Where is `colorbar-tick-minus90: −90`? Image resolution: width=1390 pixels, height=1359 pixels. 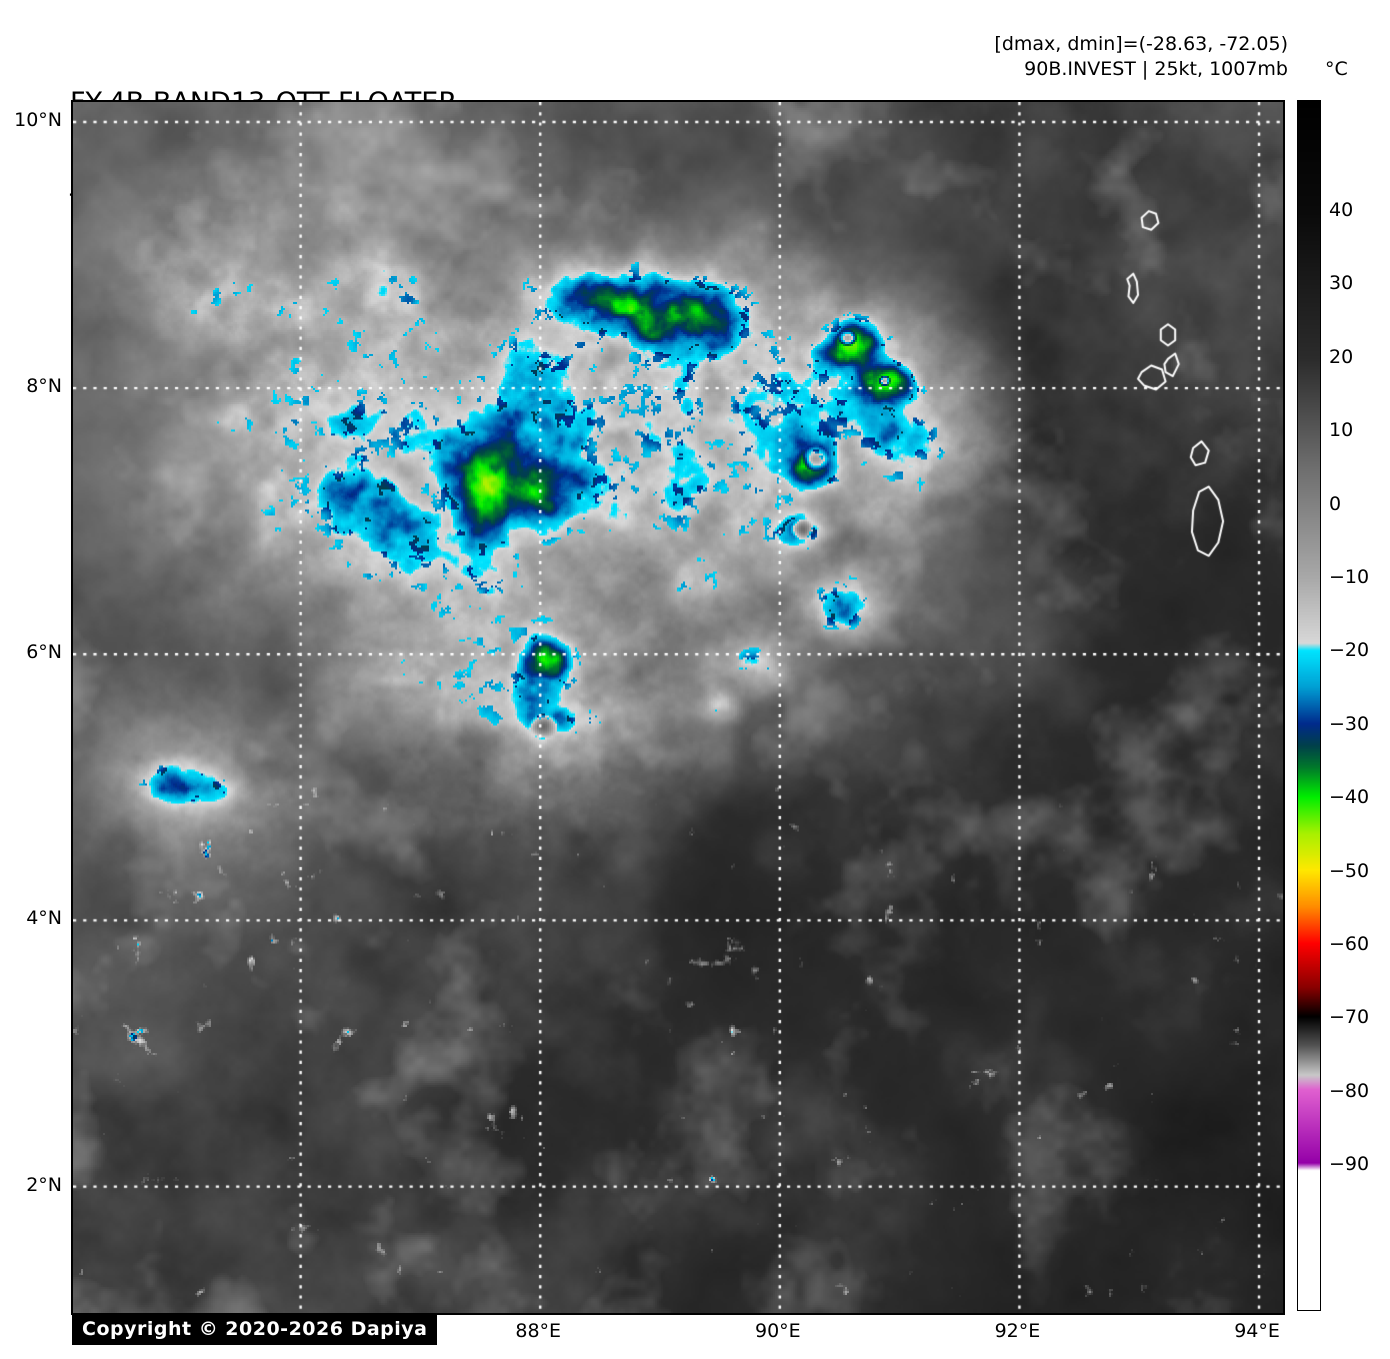 colorbar-tick-minus90: −90 is located at coordinates (1349, 1164).